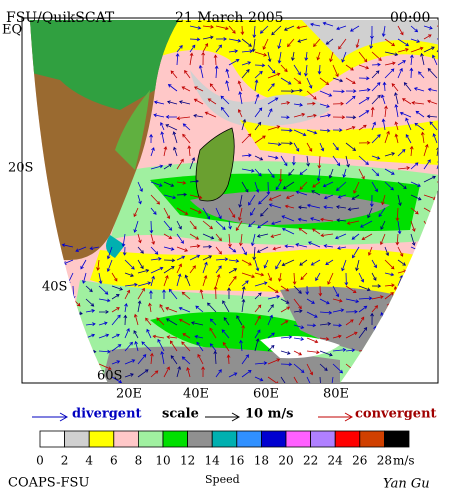  Describe the element at coordinates (150, 439) in the screenshot. I see `colorbar-cell` at that location.